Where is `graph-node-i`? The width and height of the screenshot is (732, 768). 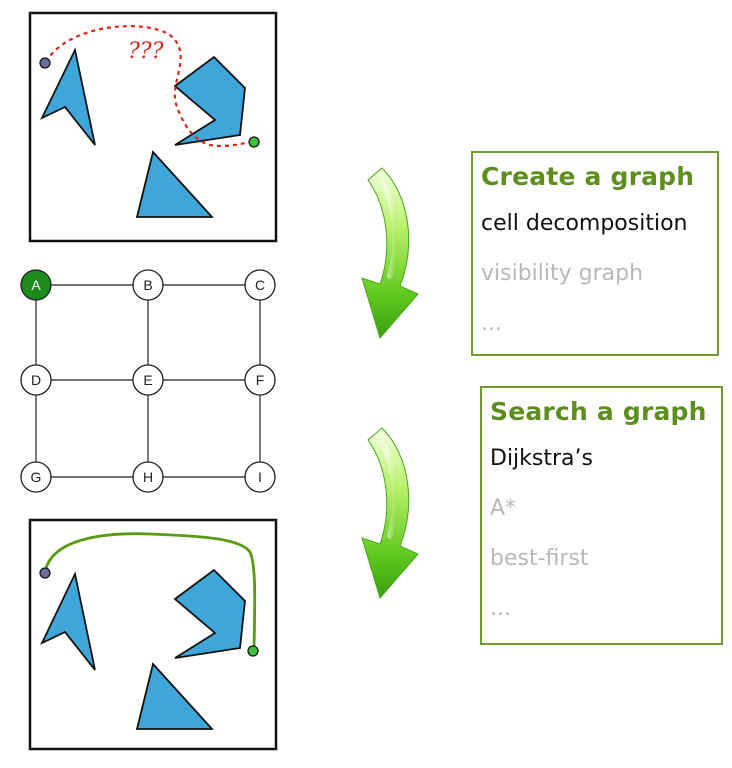
graph-node-i is located at coordinates (260, 477).